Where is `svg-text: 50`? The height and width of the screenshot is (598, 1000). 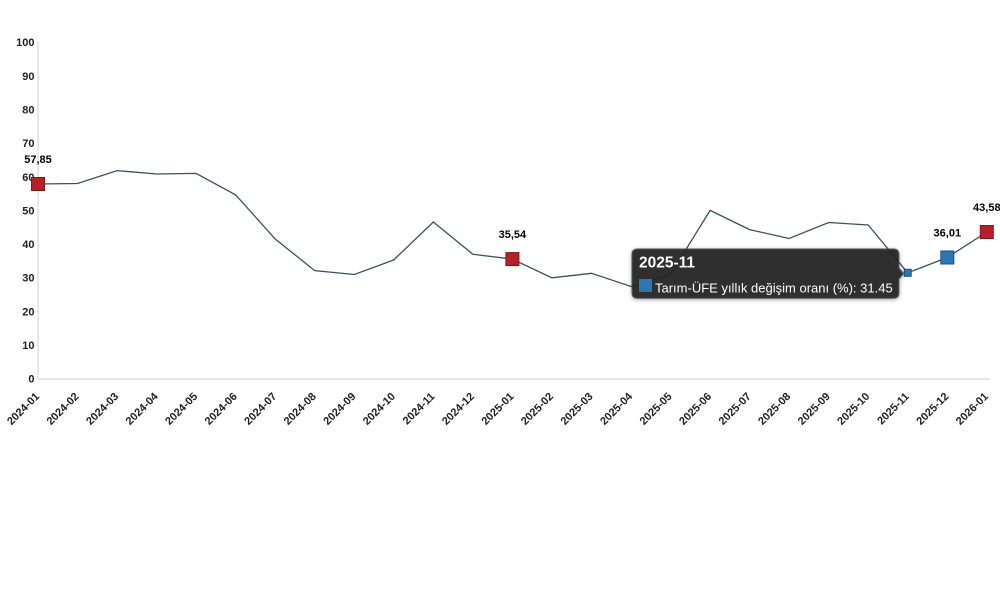
svg-text: 50 is located at coordinates (28, 211).